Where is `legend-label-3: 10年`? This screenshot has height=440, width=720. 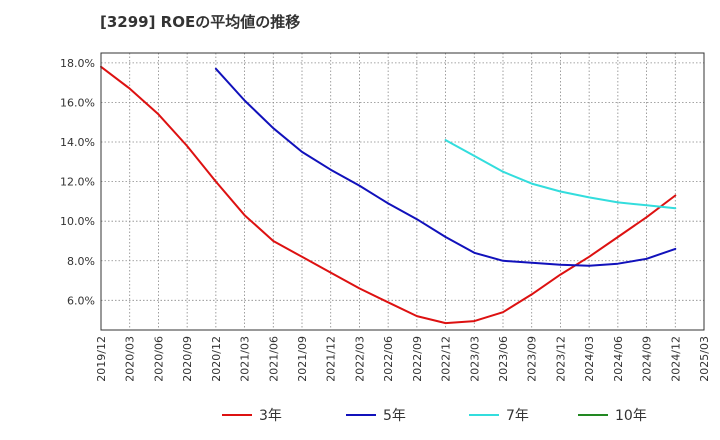 legend-label-3: 10年 is located at coordinates (631, 416).